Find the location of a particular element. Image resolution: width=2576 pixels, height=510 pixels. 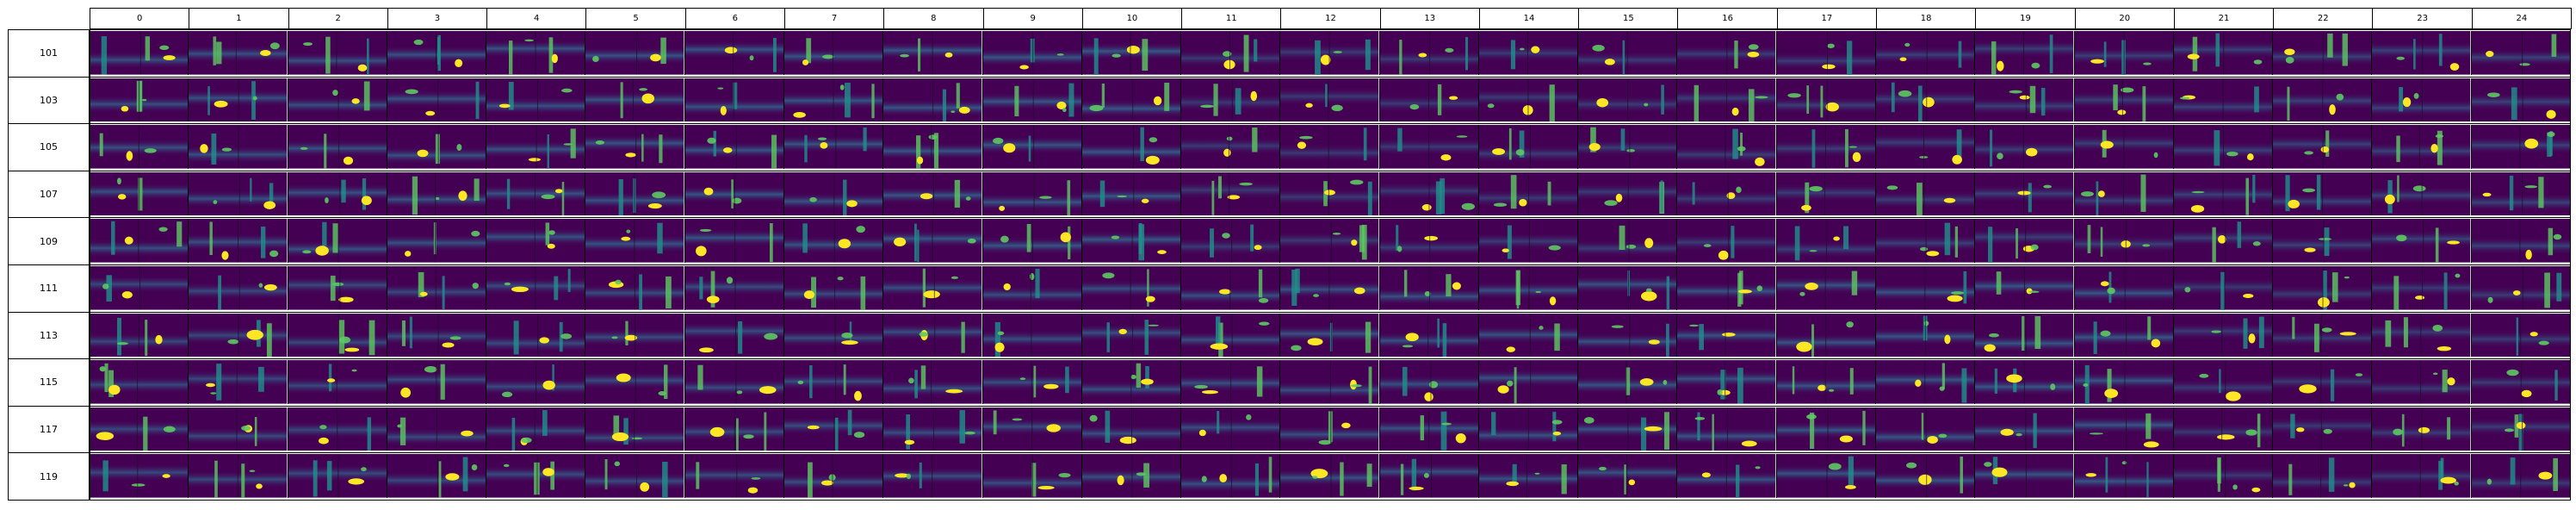

column-header: 17 is located at coordinates (1827, 19).